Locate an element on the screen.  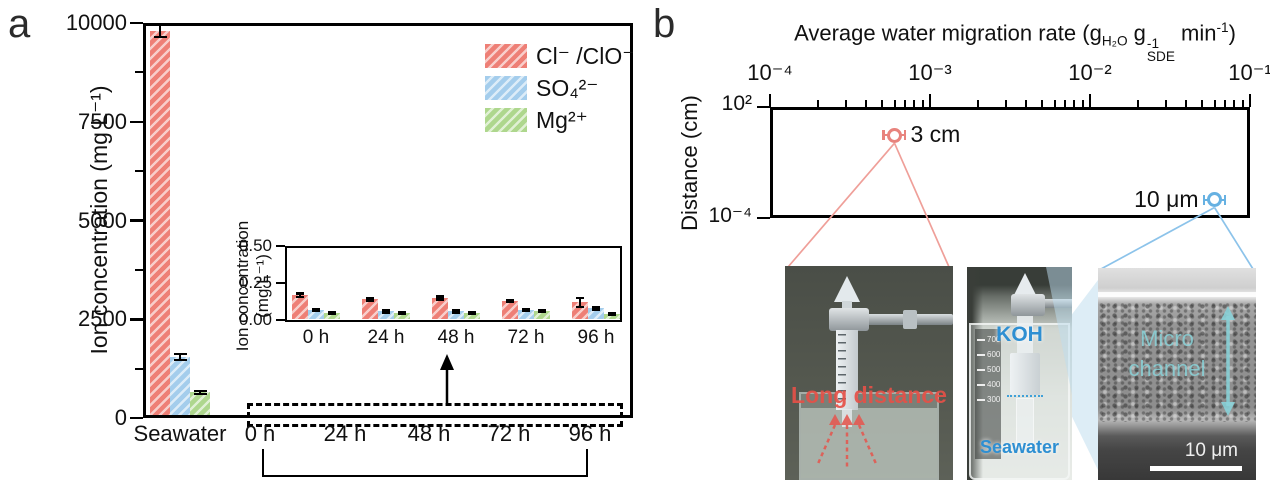
legend-label: SO₄²⁻ is located at coordinates (567, 87).